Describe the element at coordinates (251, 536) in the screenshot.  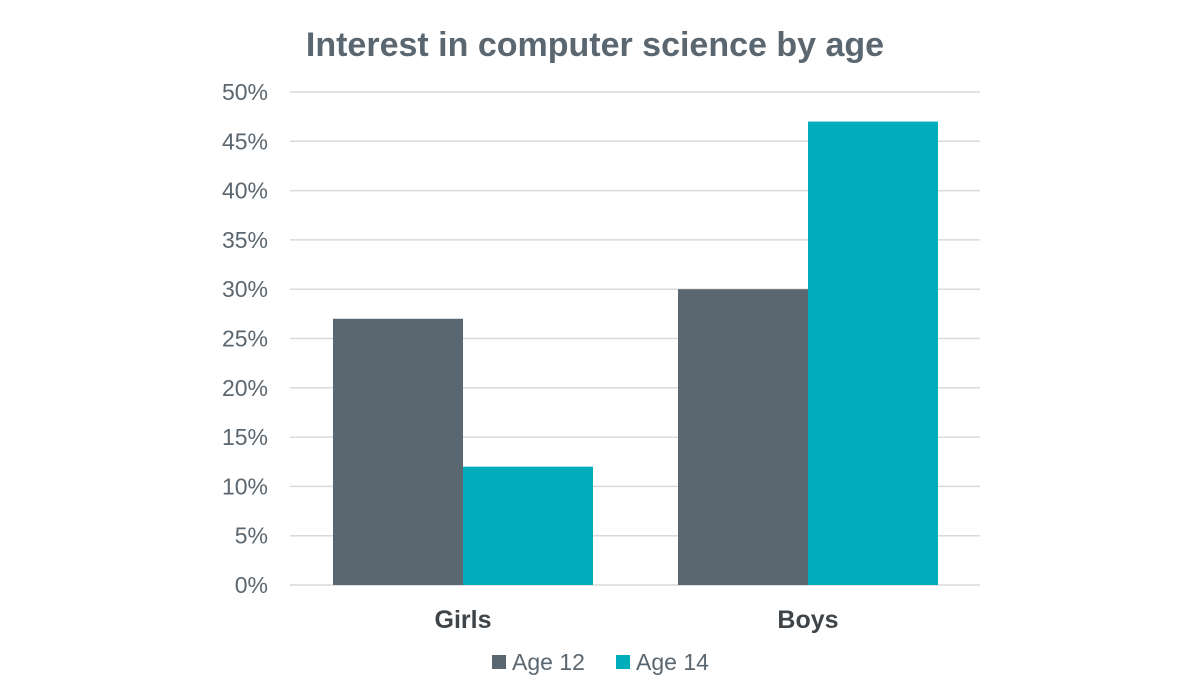
I see `y-tick-label: 5%` at that location.